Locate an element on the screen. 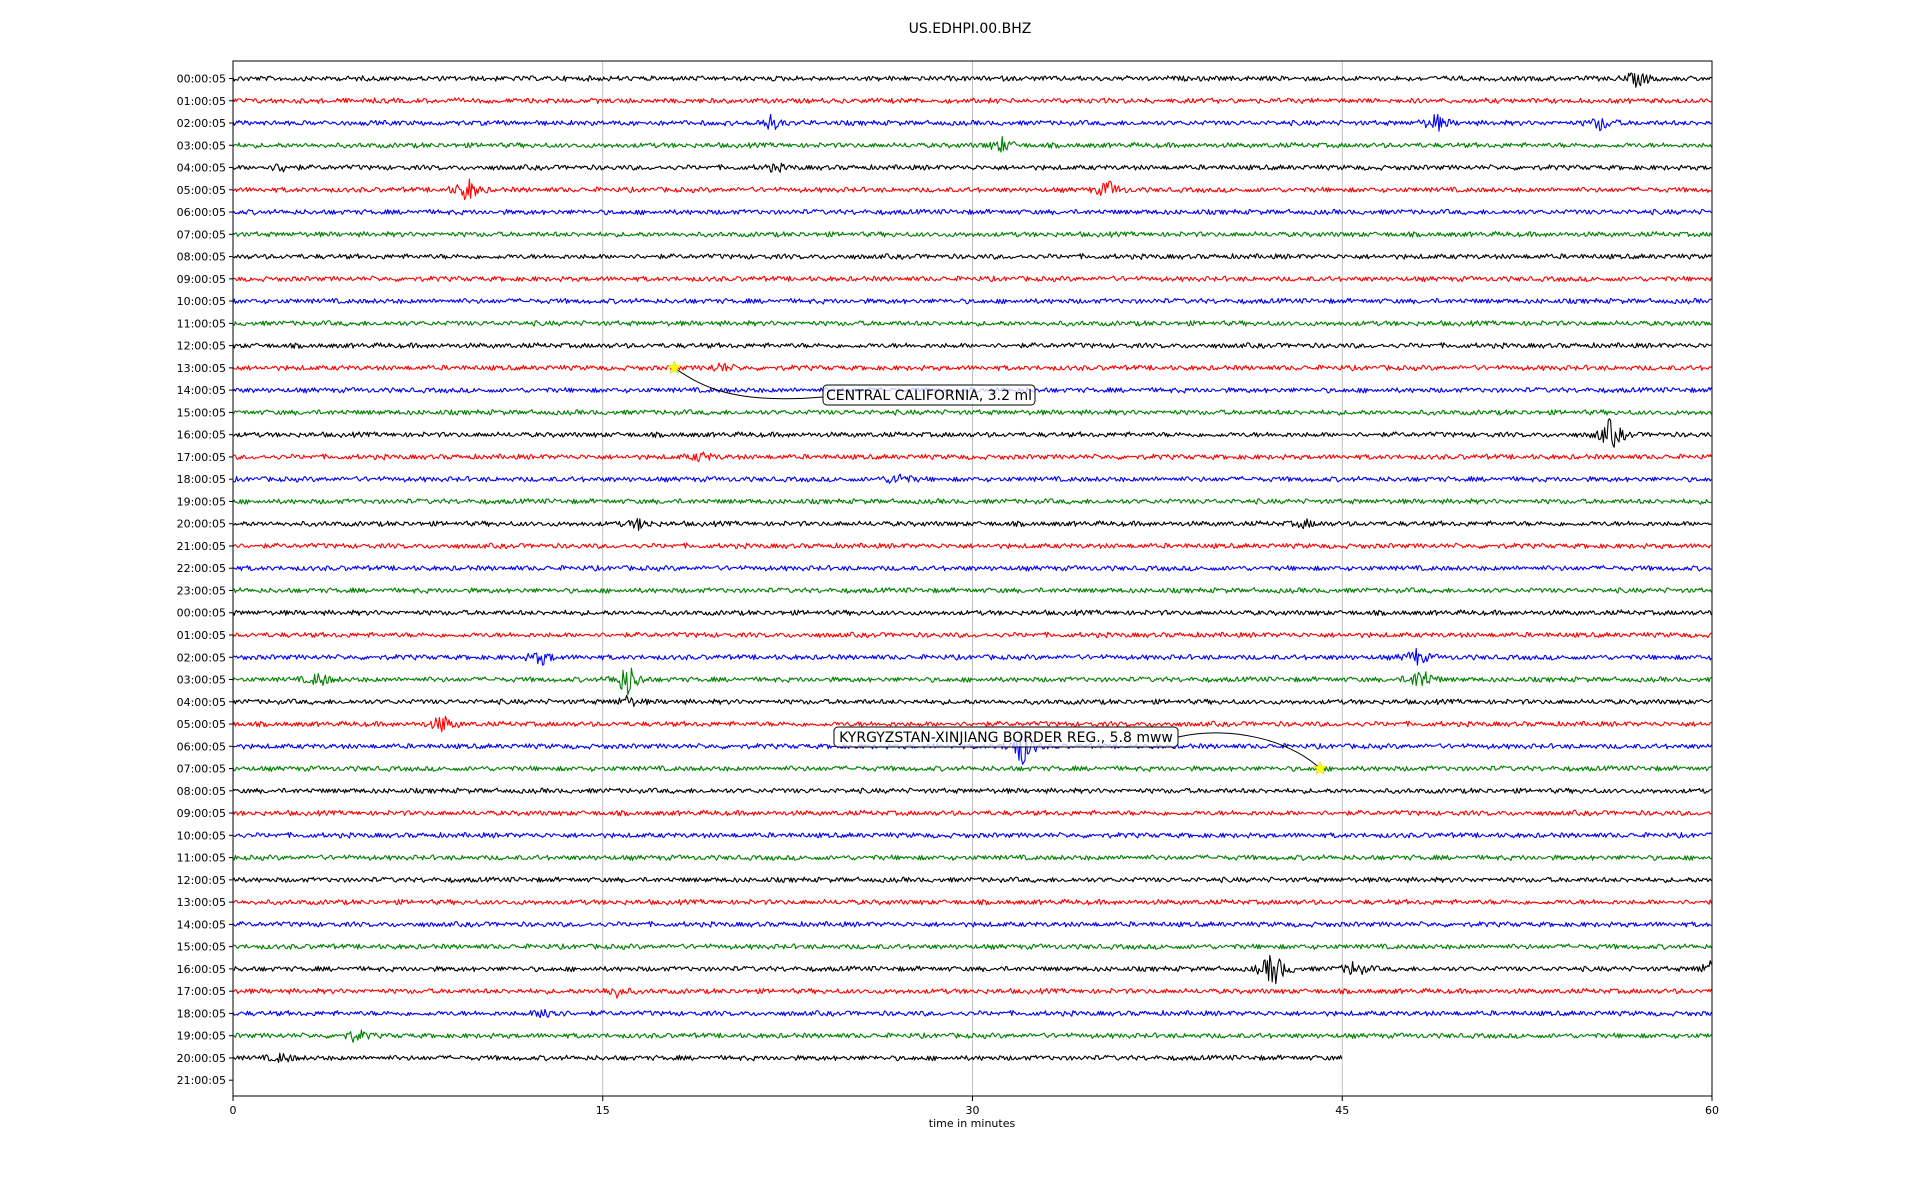 The image size is (1920, 1200). event-annotation: CENTRAL CALIFORNIA, 3.2 ml is located at coordinates (851, 383).